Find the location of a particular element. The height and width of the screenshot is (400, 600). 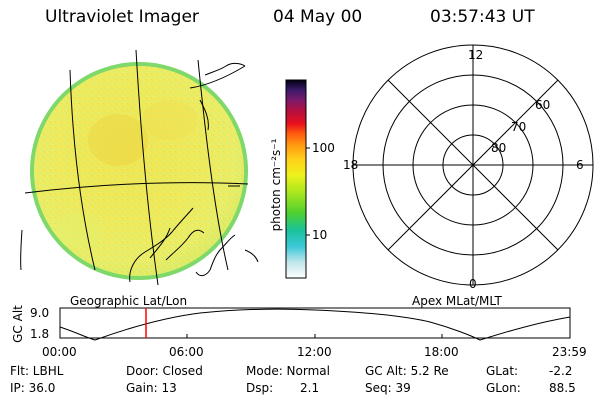

date-label: 04 May 00 is located at coordinates (318, 17).